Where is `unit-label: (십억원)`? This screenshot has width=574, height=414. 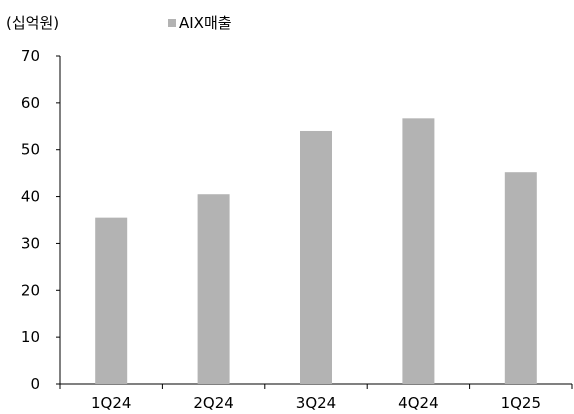
unit-label: (십억원) is located at coordinates (33, 23).